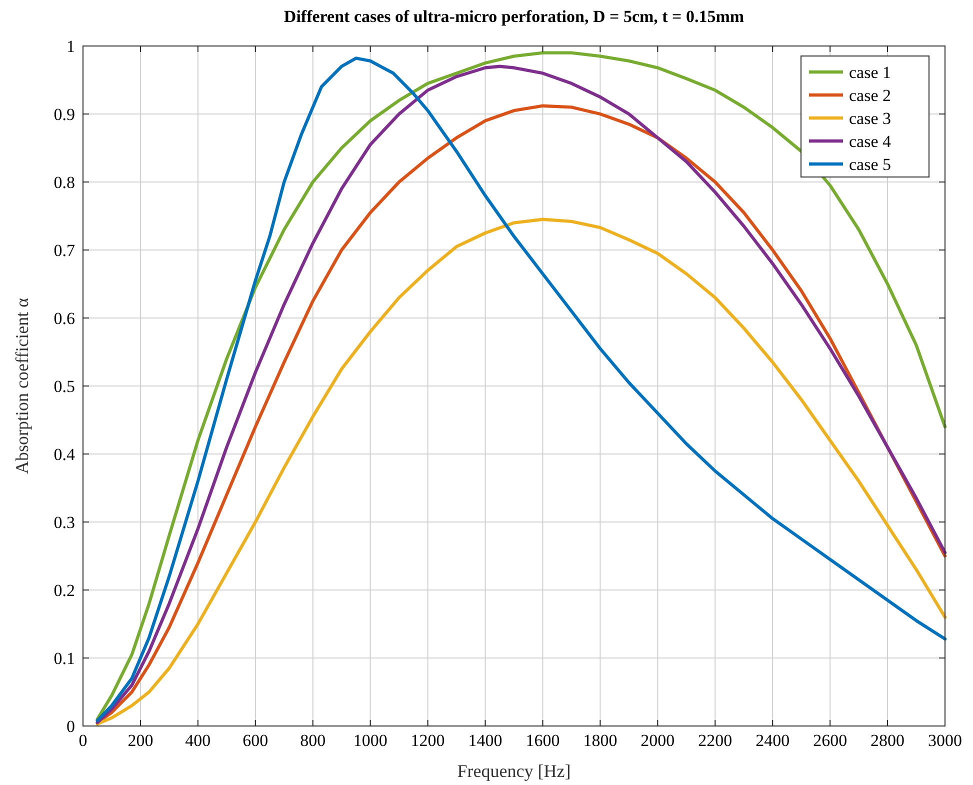 This screenshot has width=973, height=785. I want to click on y-tick-label: 1, so click(70, 46).